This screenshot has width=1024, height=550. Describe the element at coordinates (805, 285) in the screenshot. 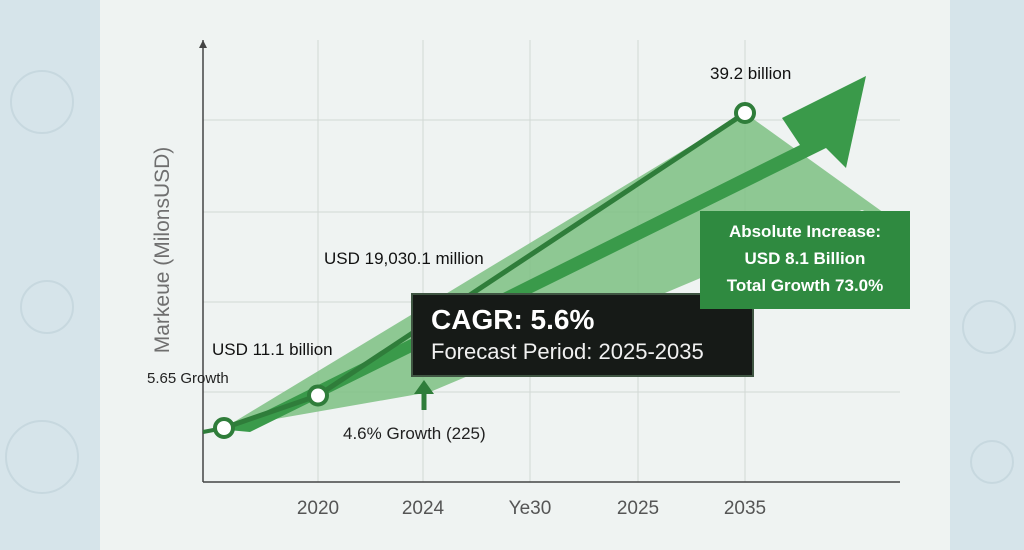

I see `increase-line-3: Total Growth 73.0%` at that location.